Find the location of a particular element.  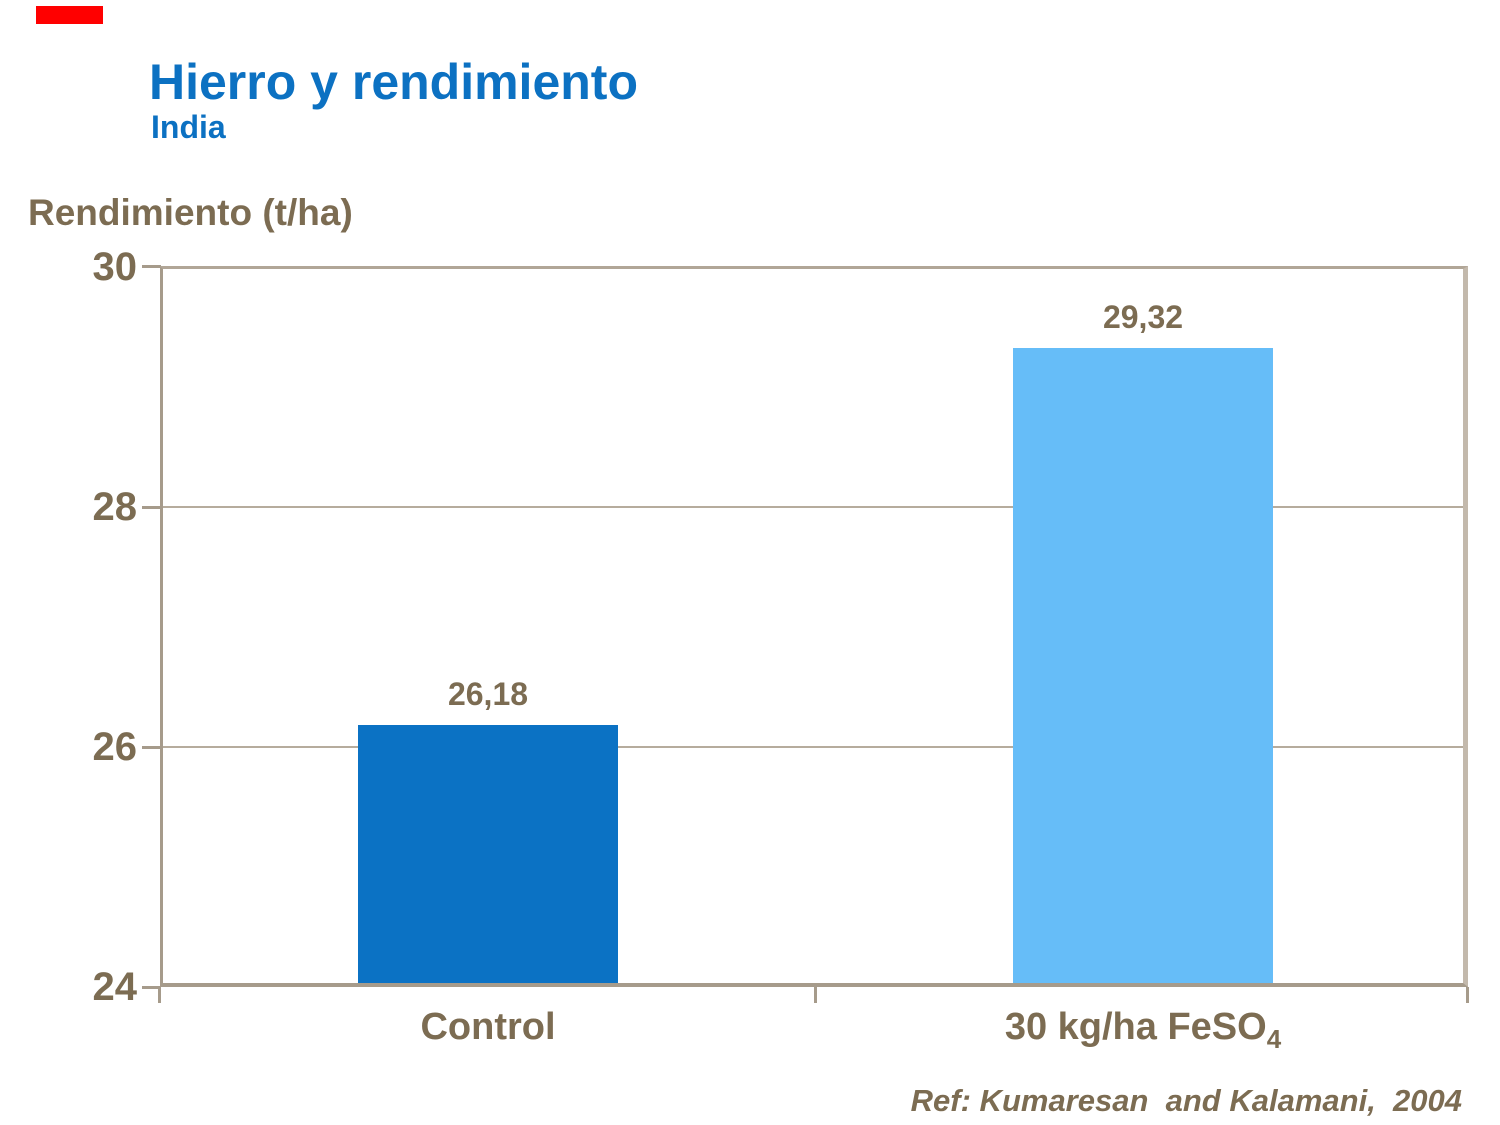

category-label-subscript: 4 is located at coordinates (1274, 1039).